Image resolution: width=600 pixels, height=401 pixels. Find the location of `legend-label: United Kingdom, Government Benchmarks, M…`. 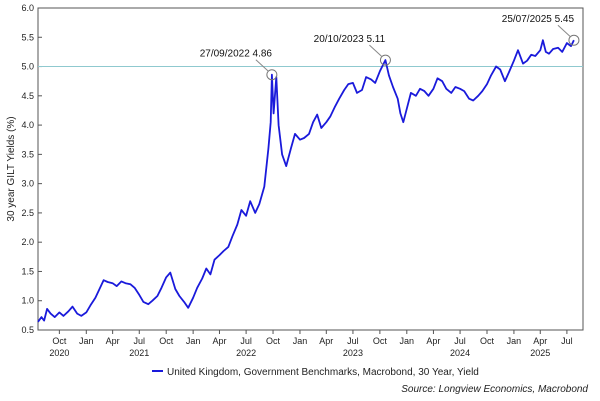

legend-label: United Kingdom, Government Benchmarks, M… is located at coordinates (323, 372).